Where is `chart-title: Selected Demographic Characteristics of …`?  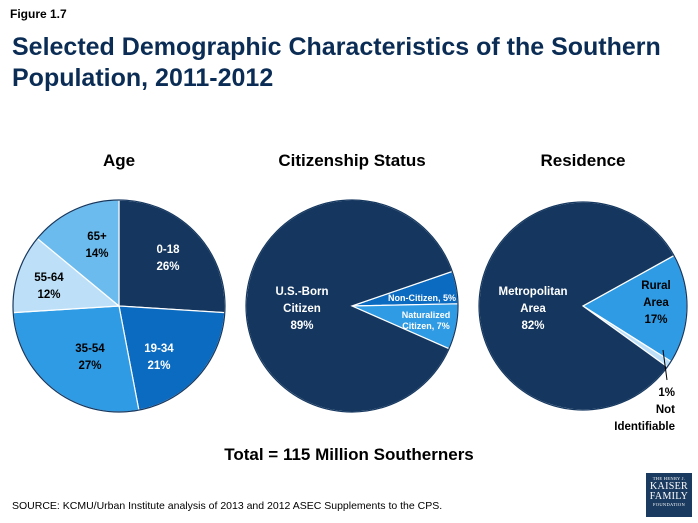 chart-title: Selected Demographic Characteristics of … is located at coordinates (336, 62).